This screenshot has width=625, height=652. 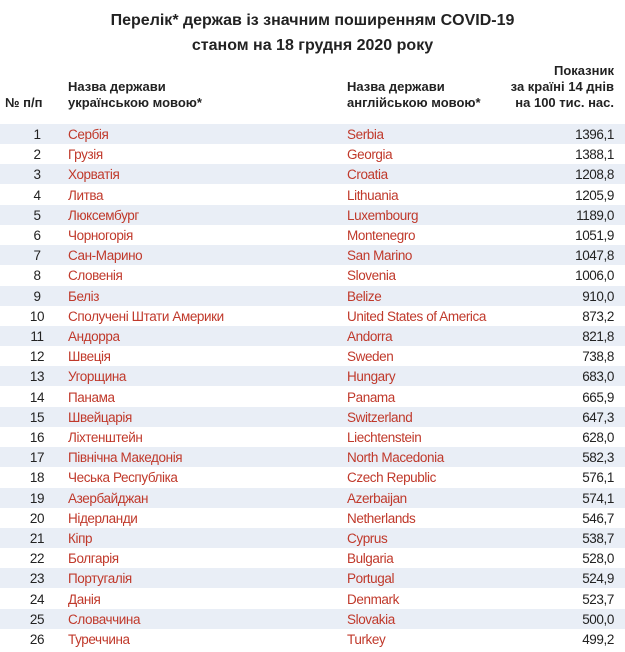 I want to click on indicator-value: 821,8, so click(x=598, y=336).